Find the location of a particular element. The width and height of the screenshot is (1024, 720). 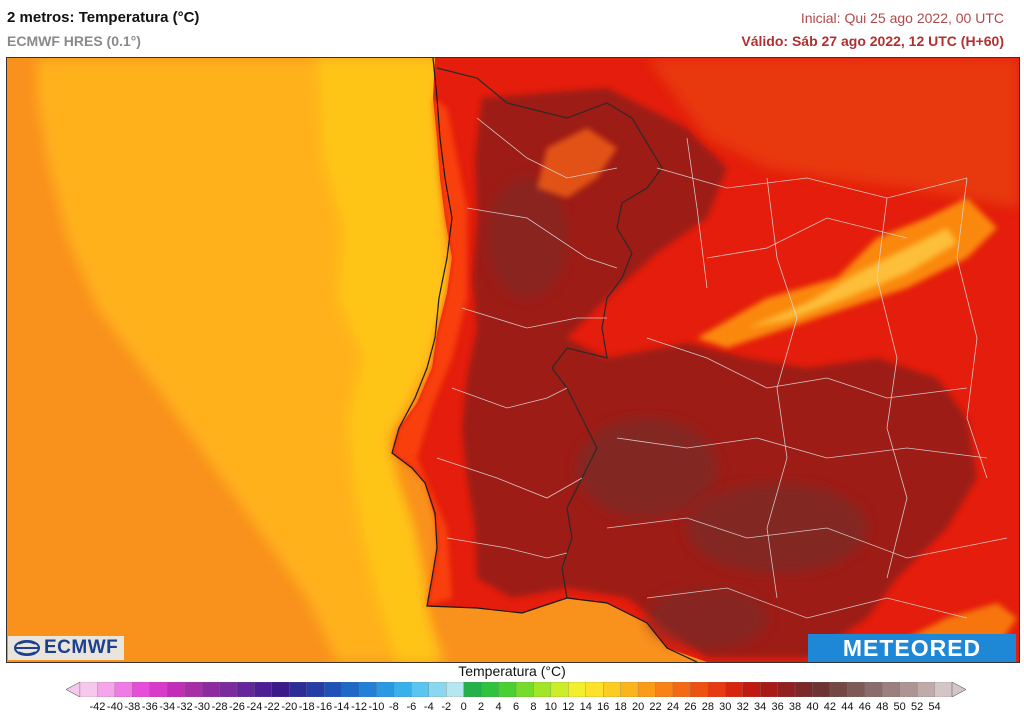

scale-tick-label: 36 is located at coordinates (777, 707).